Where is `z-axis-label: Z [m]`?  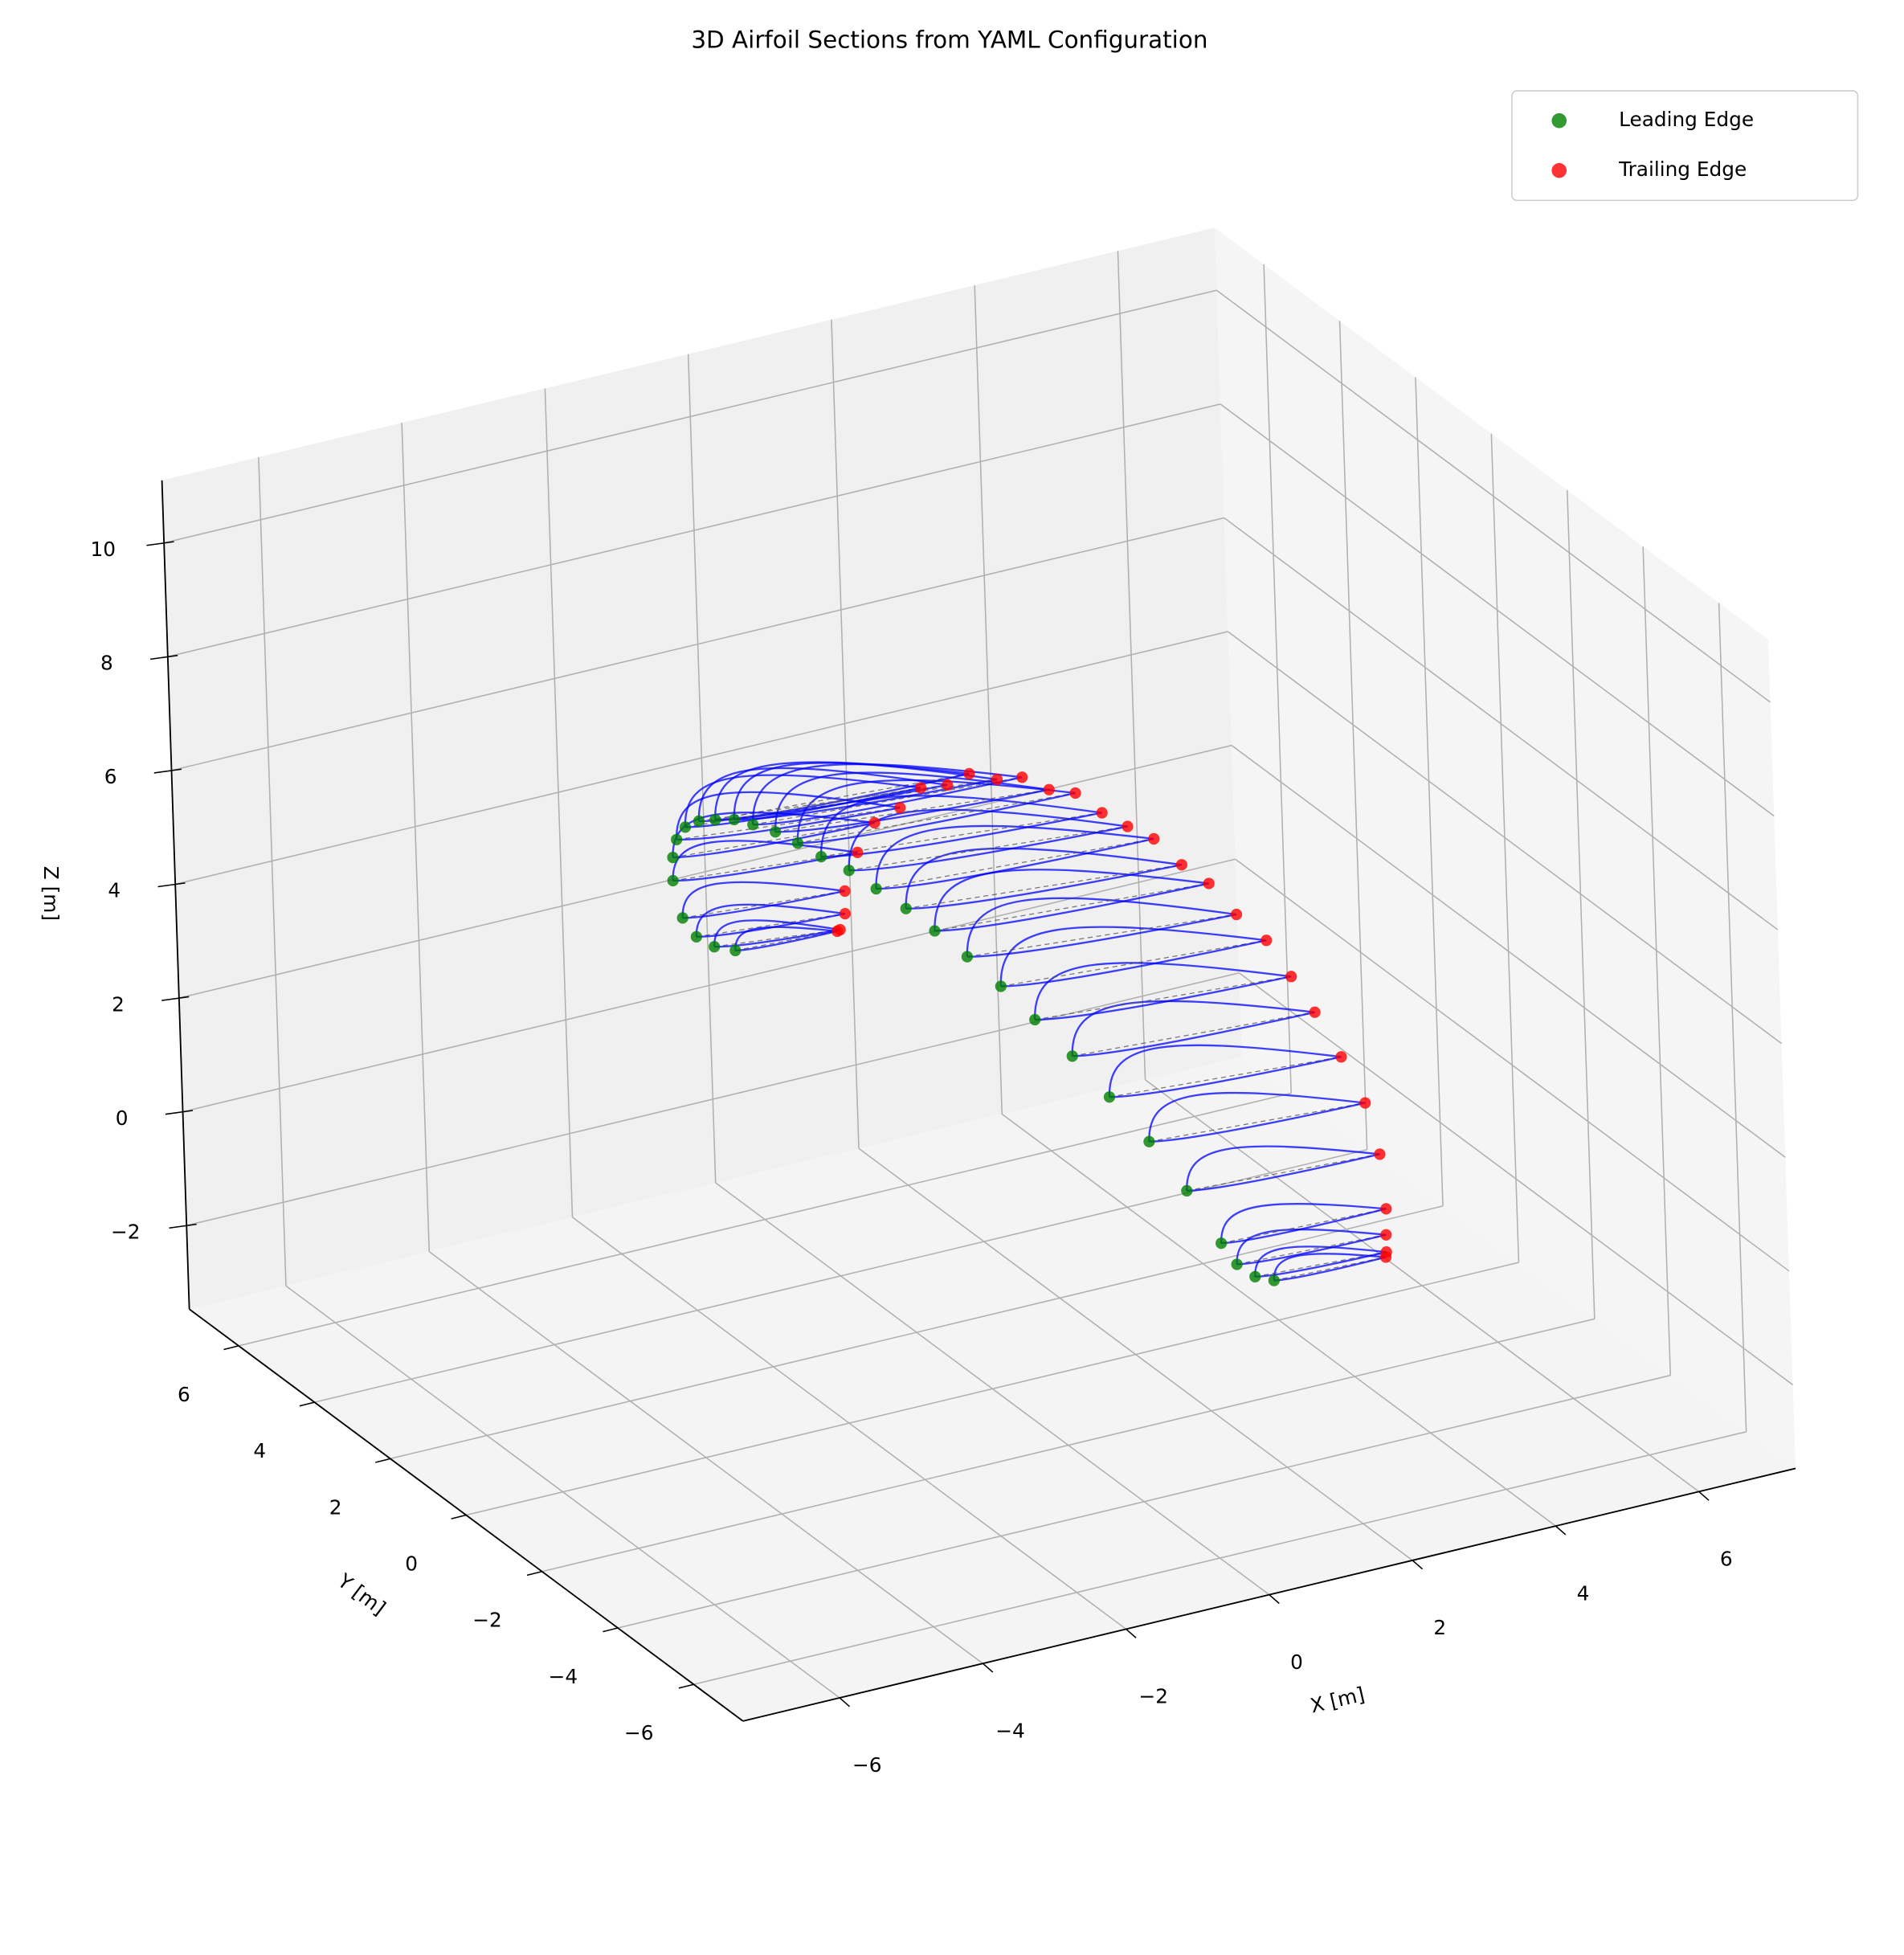 z-axis-label: Z [m] is located at coordinates (51, 893).